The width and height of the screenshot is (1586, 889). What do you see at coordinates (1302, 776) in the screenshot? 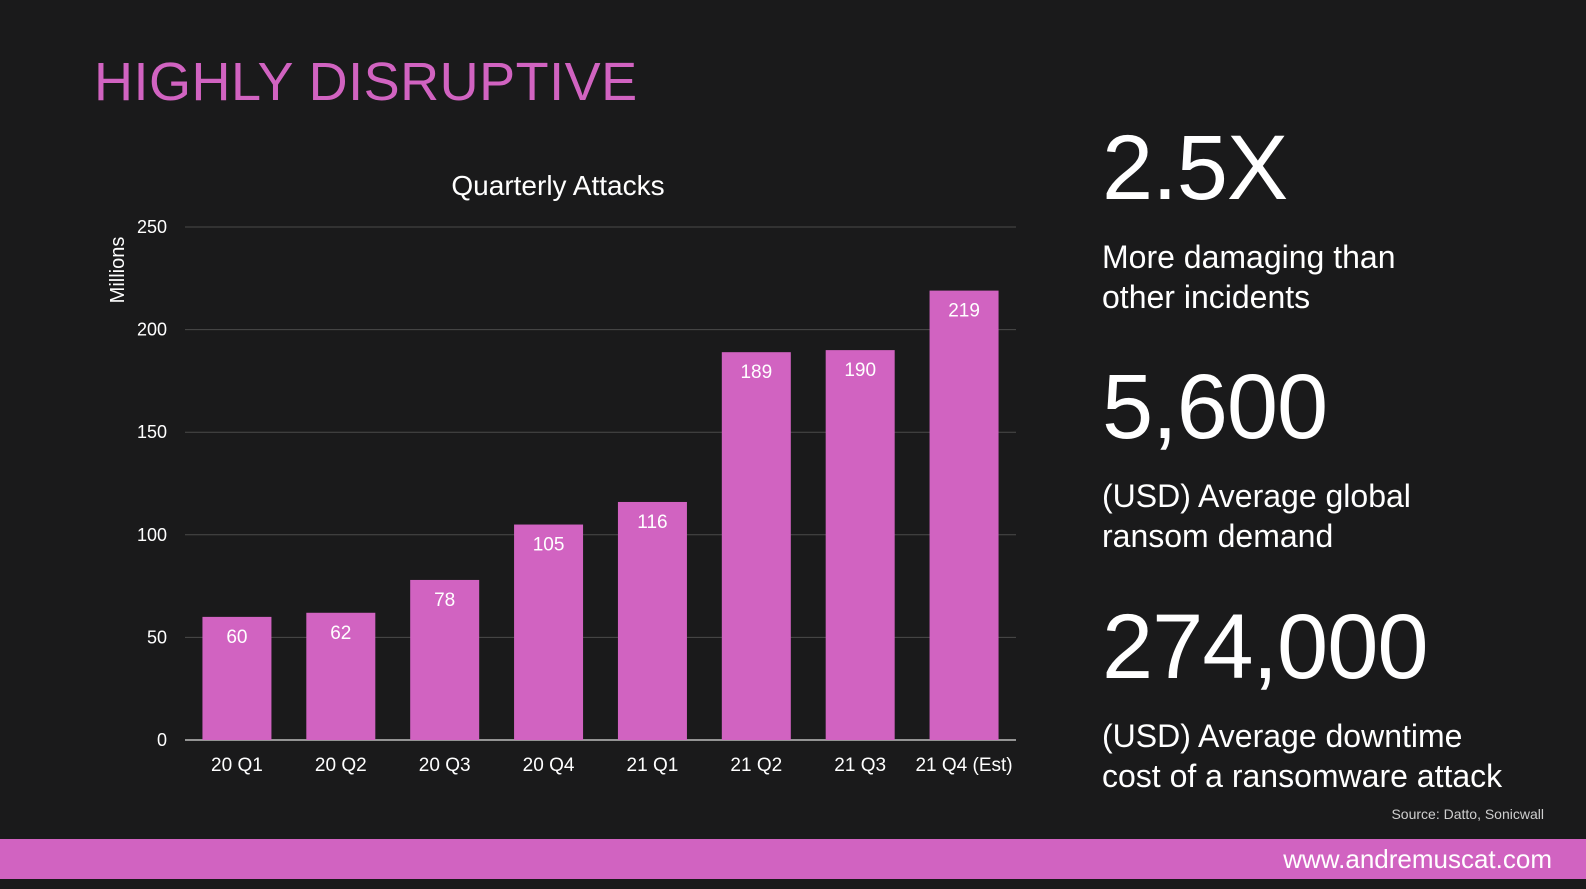
I see `stat-desc-line: cost of a ransomware attack` at bounding box center [1302, 776].